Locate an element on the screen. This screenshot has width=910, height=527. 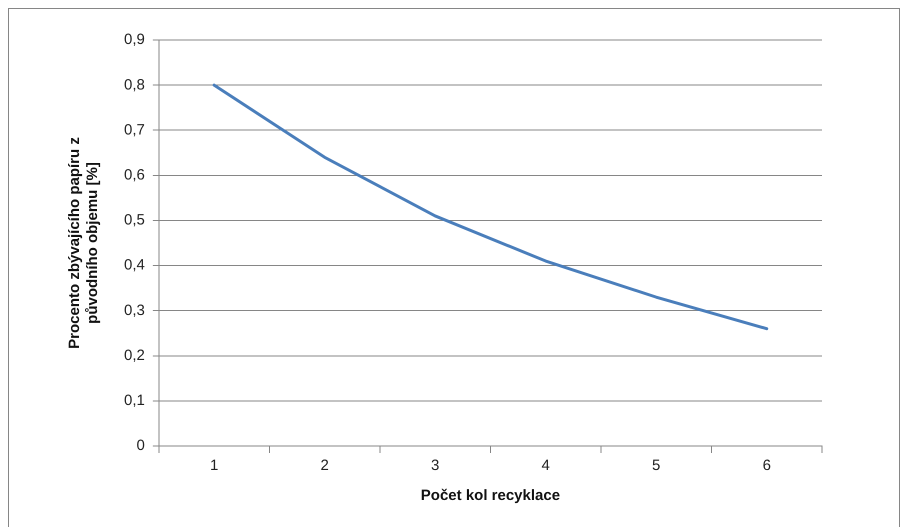
y-tick-label: 0,4 is located at coordinates (134, 265).